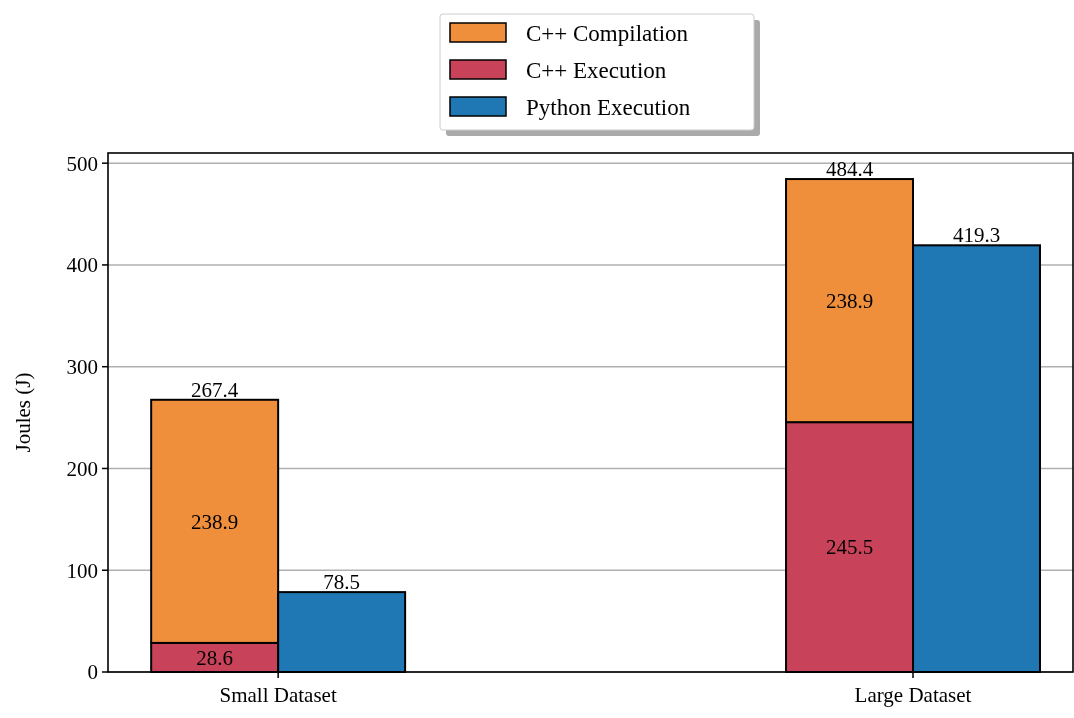 The width and height of the screenshot is (1074, 718). Describe the element at coordinates (608, 108) in the screenshot. I see `legend-label: Python Execution` at that location.